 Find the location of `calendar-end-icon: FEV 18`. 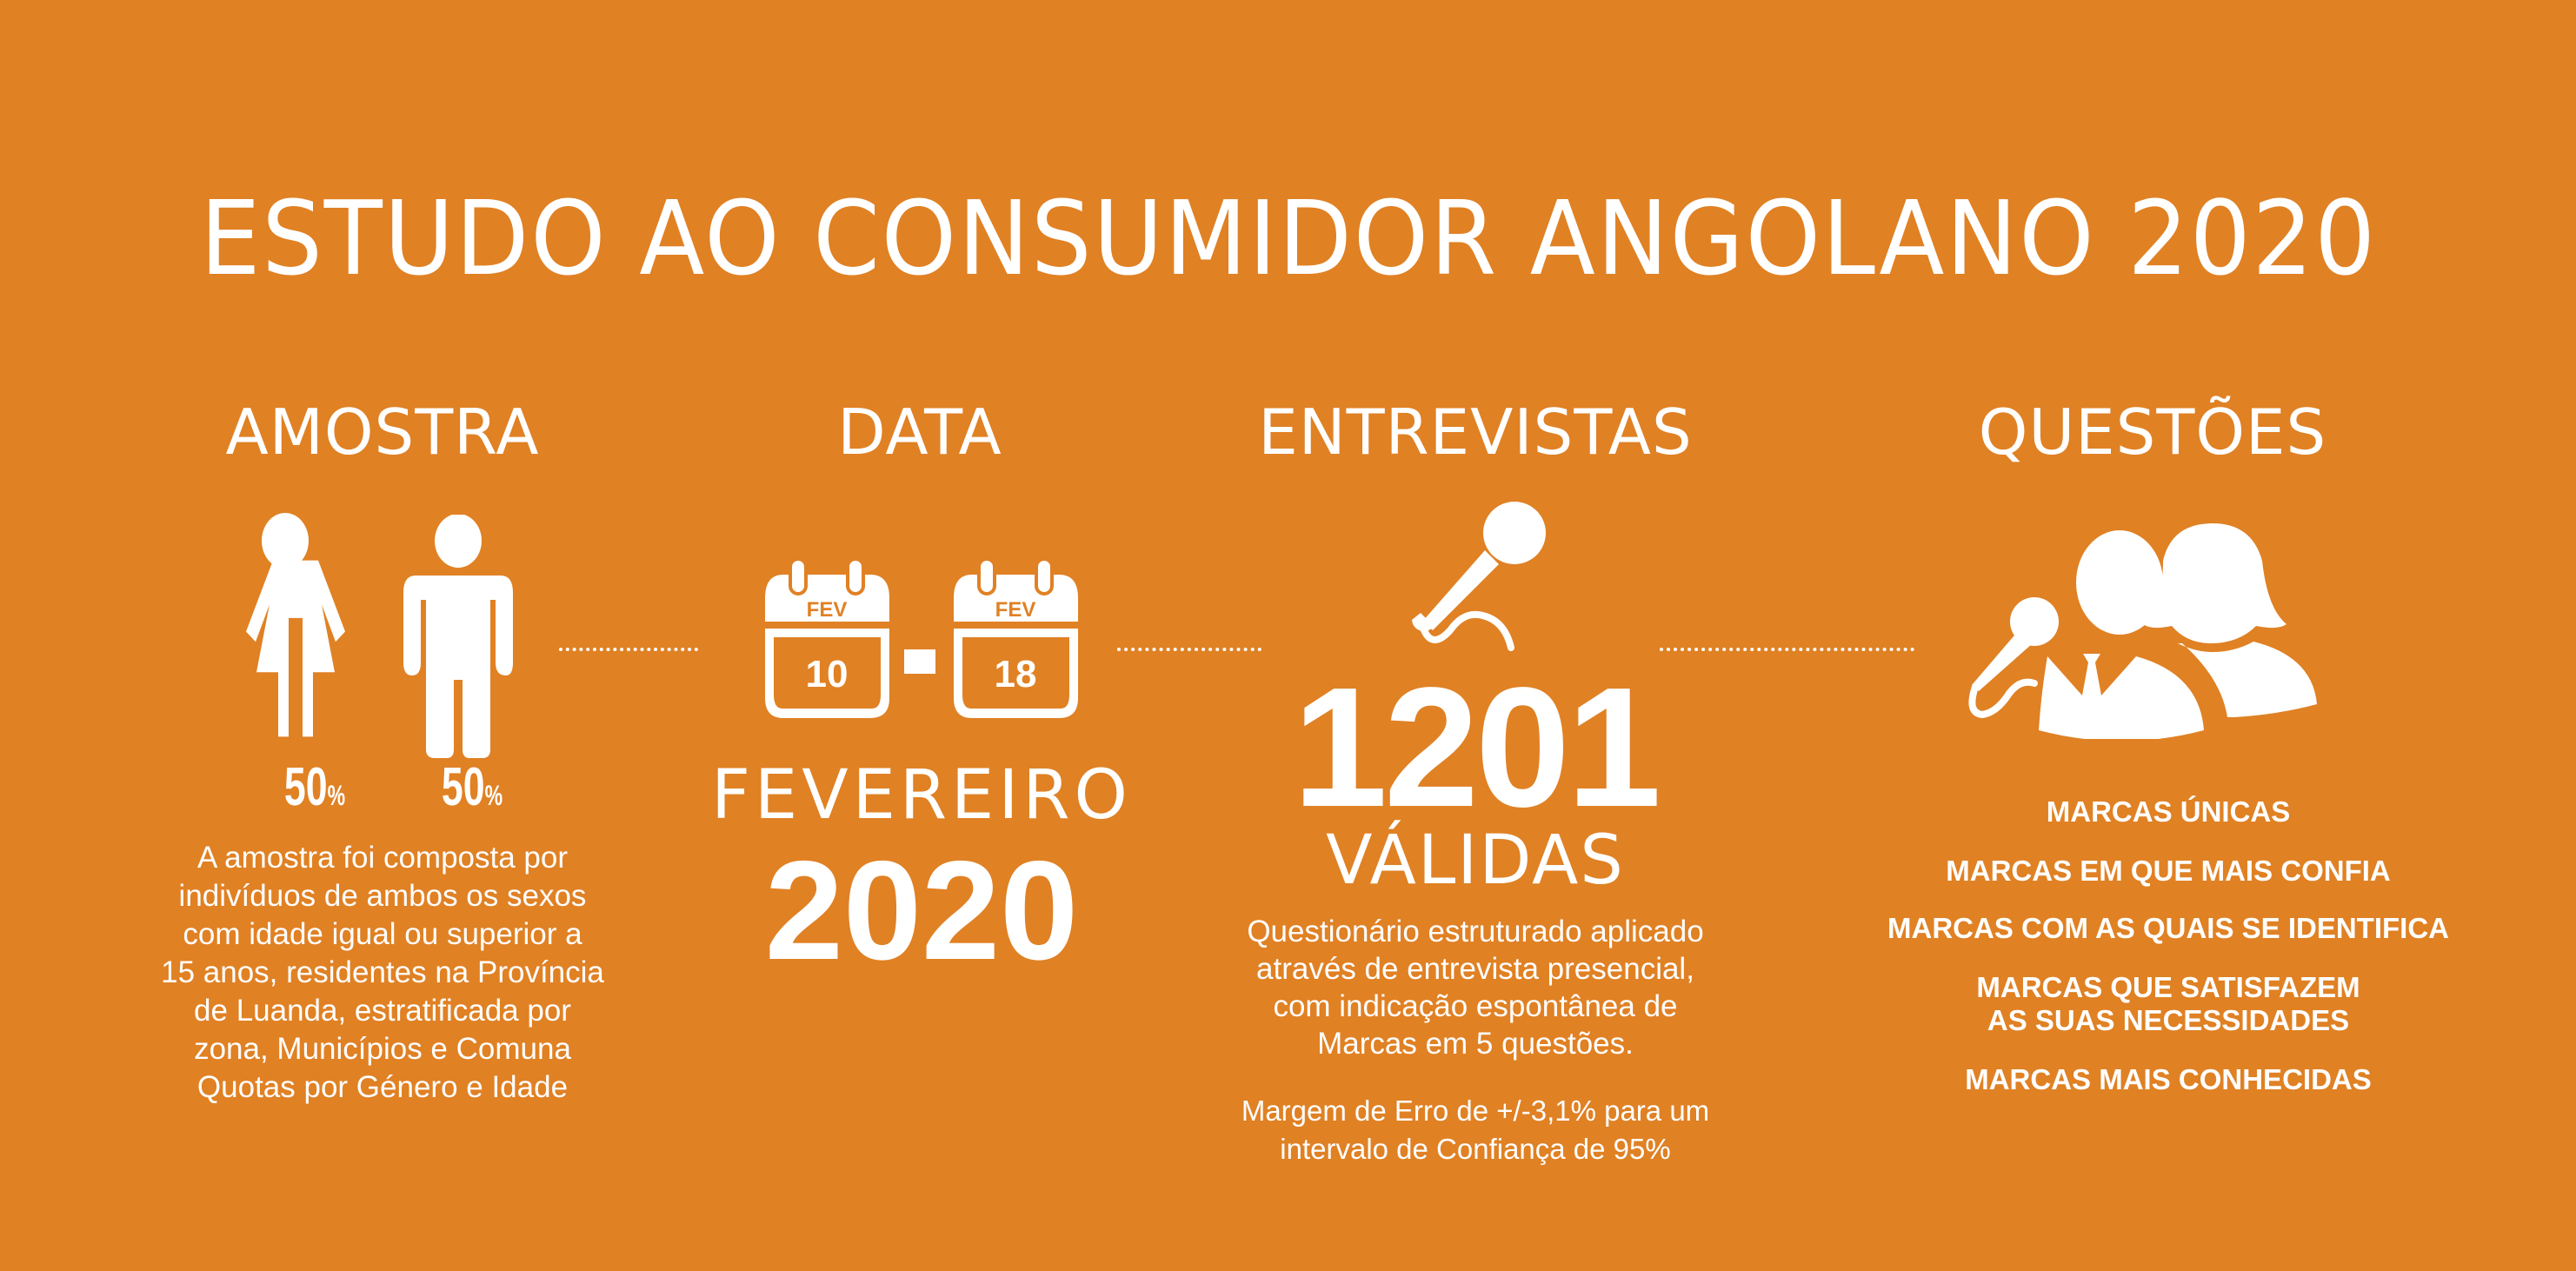

calendar-end-icon: FEV 18 is located at coordinates (1016, 638).